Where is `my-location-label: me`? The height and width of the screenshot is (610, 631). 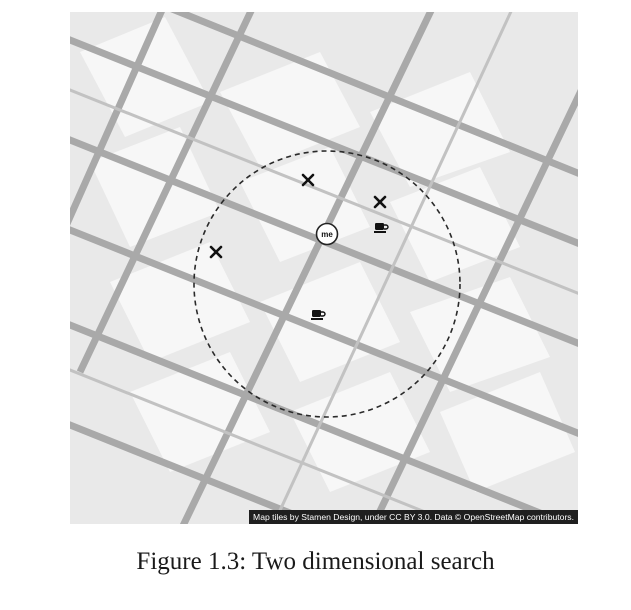 my-location-label: me is located at coordinates (327, 234).